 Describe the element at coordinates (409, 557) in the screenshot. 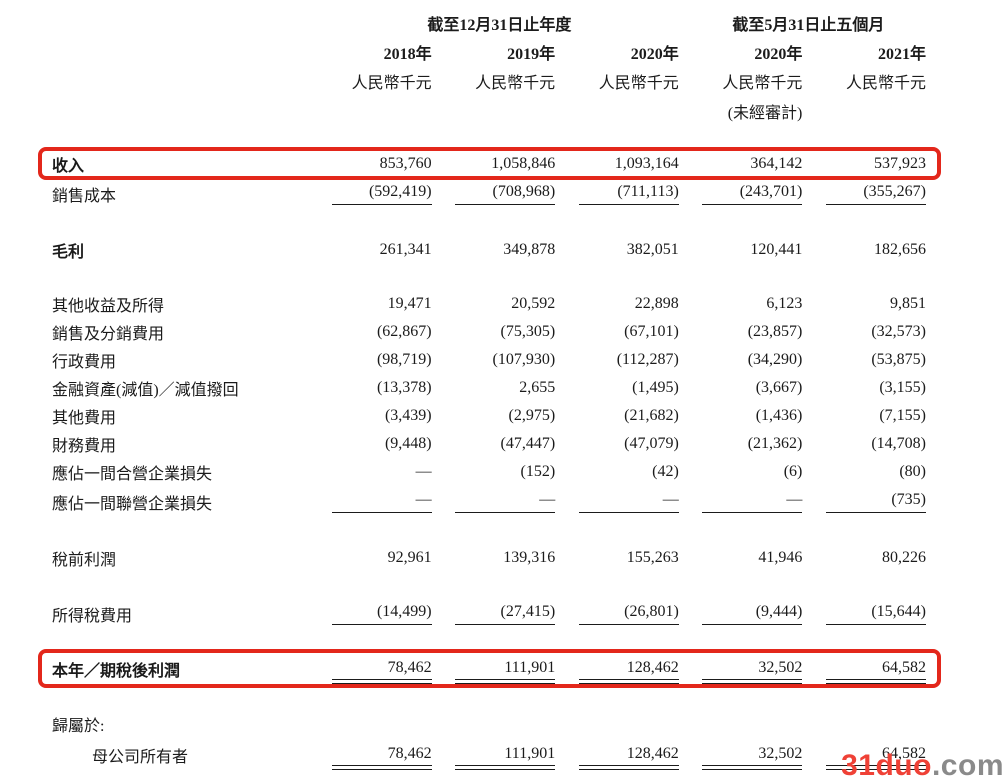

I see `value-text: 92,961` at that location.